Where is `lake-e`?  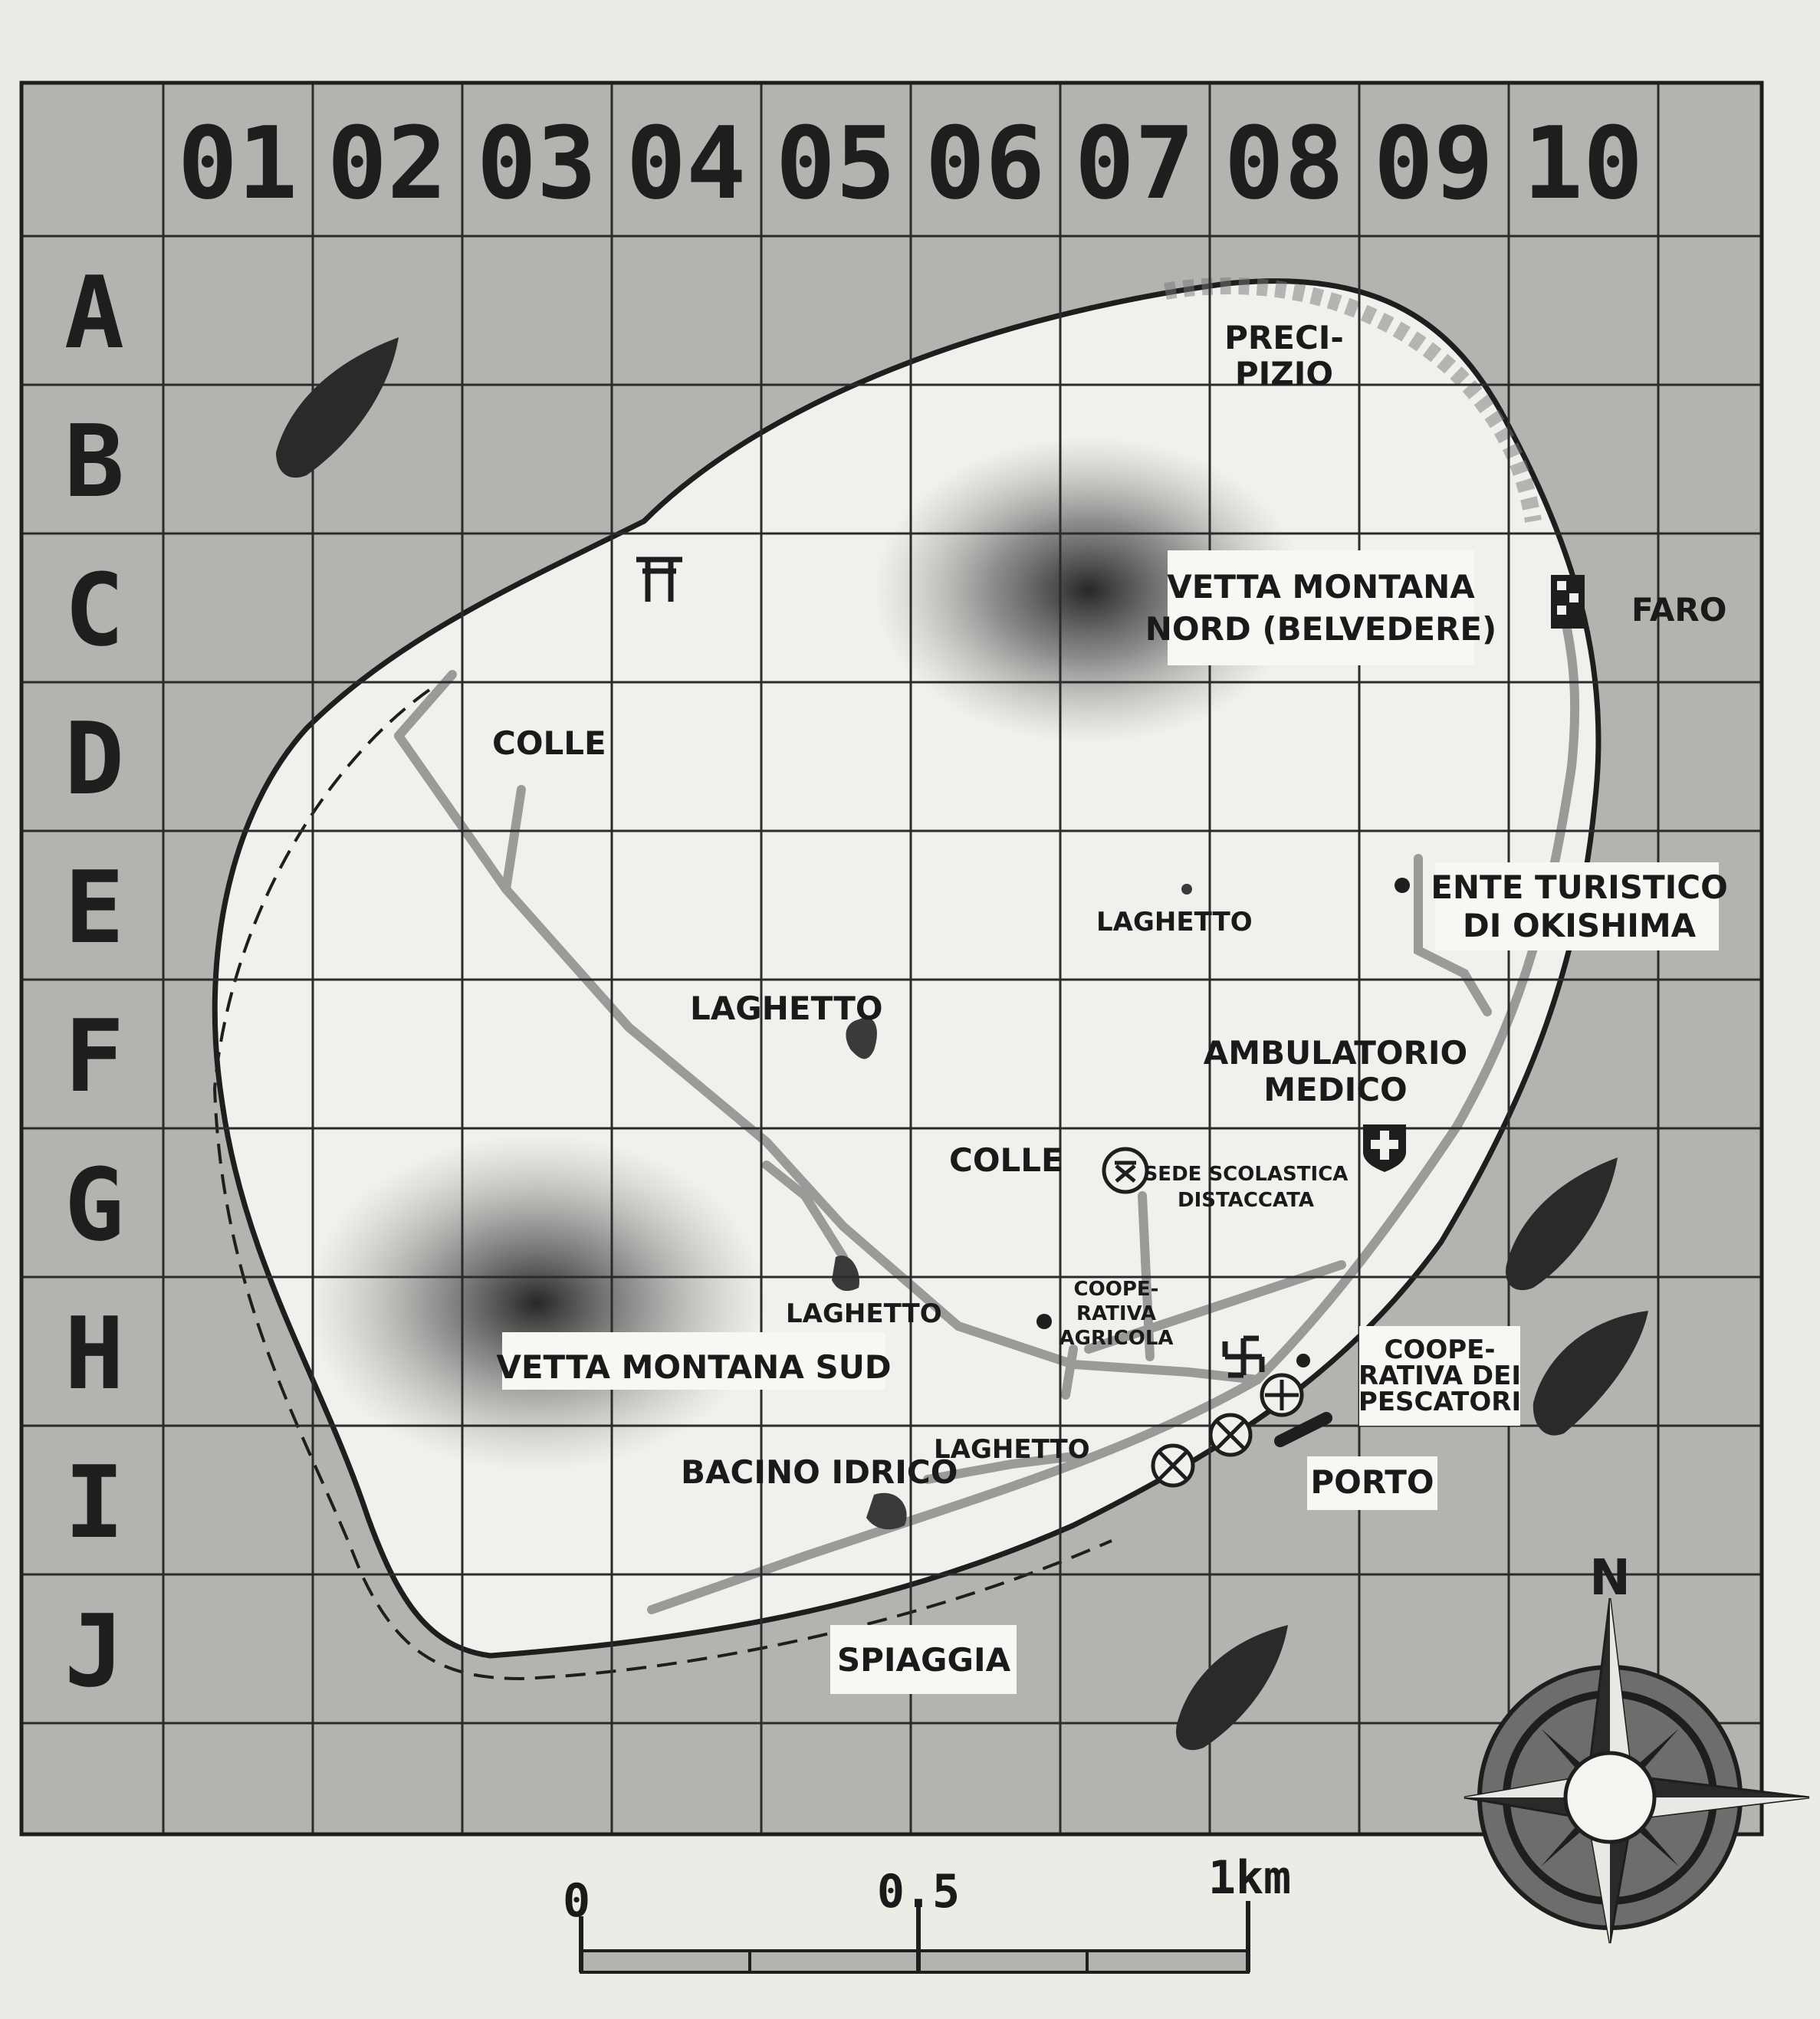 lake-e is located at coordinates (1187, 889).